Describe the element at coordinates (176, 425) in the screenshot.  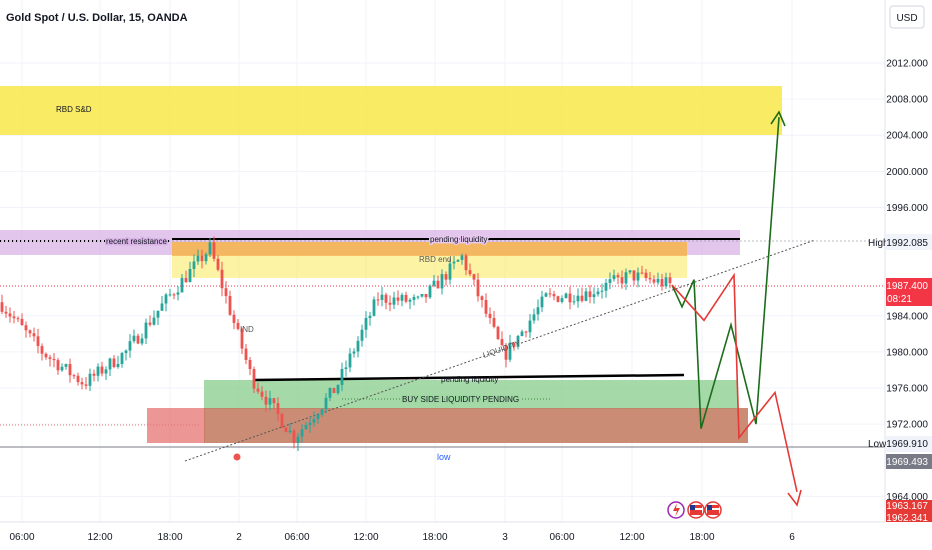
I see `demand-zone-left` at that location.